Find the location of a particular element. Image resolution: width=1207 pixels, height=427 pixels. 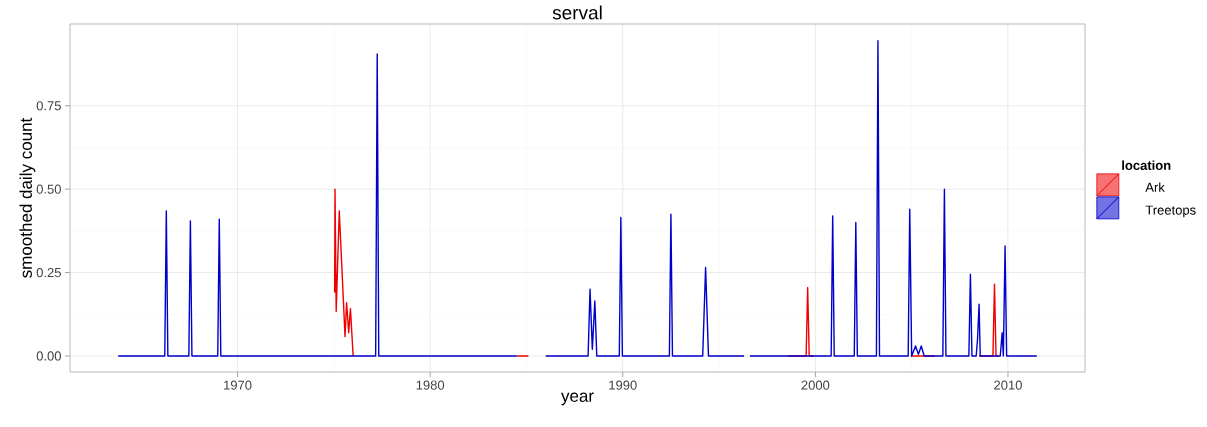

legend-label: Ark is located at coordinates (1155, 187).